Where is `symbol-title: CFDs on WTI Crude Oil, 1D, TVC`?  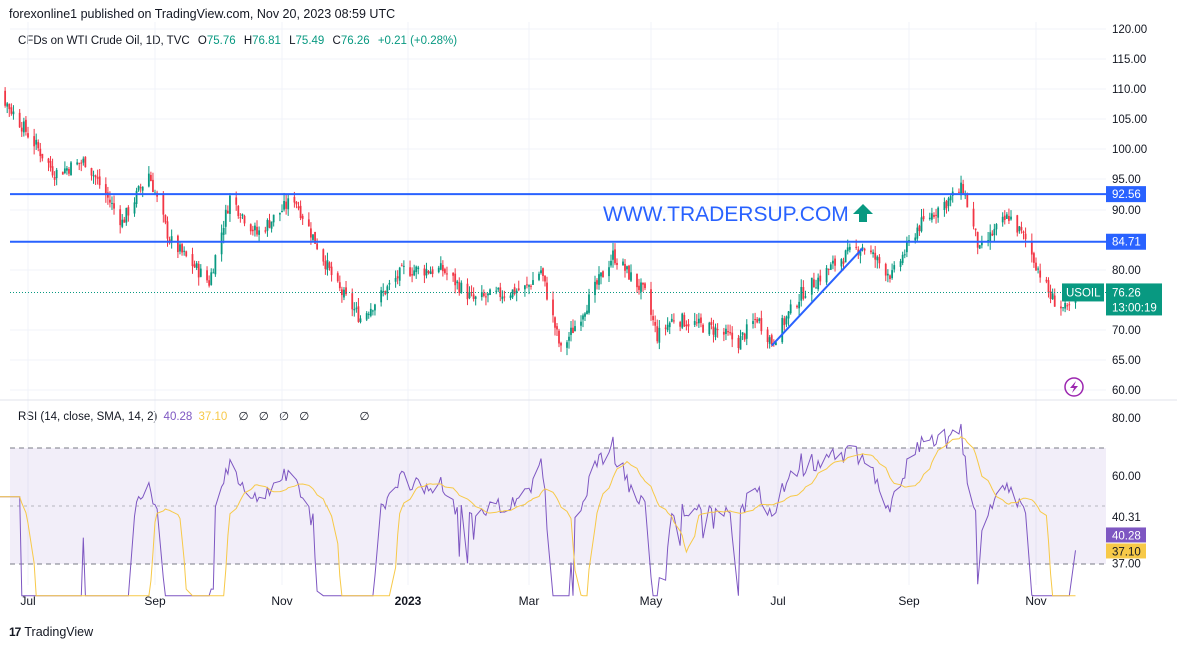 symbol-title: CFDs on WTI Crude Oil, 1D, TVC is located at coordinates (104, 41).